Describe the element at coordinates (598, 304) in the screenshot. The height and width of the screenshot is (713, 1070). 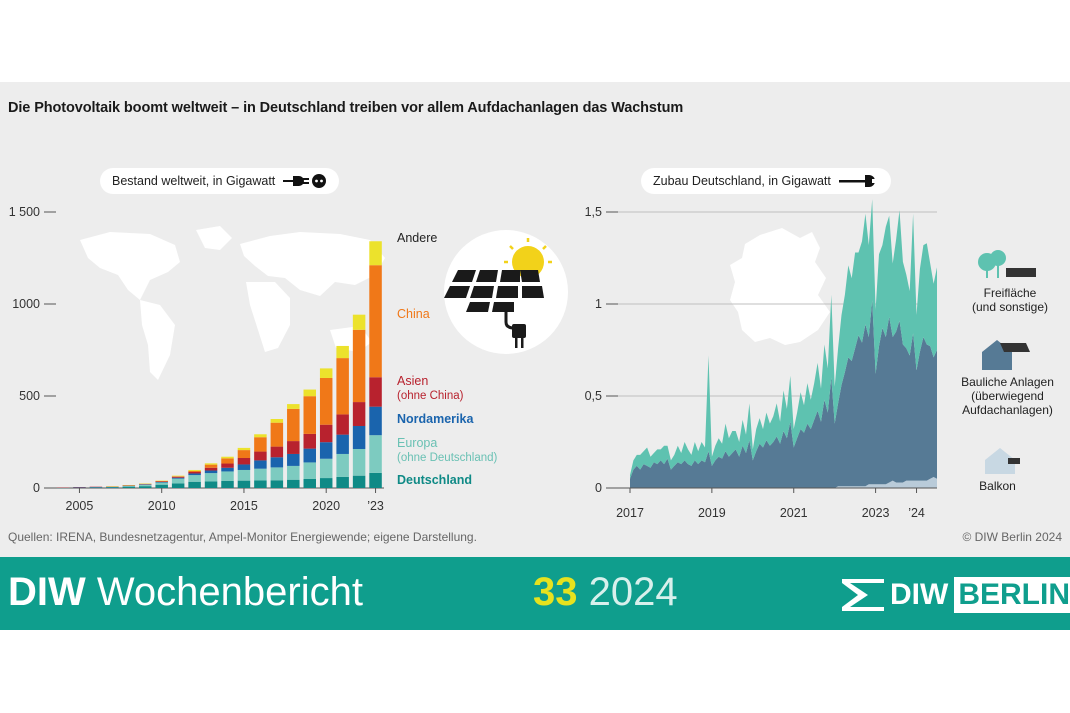
I see `y-tick-label: 1` at that location.